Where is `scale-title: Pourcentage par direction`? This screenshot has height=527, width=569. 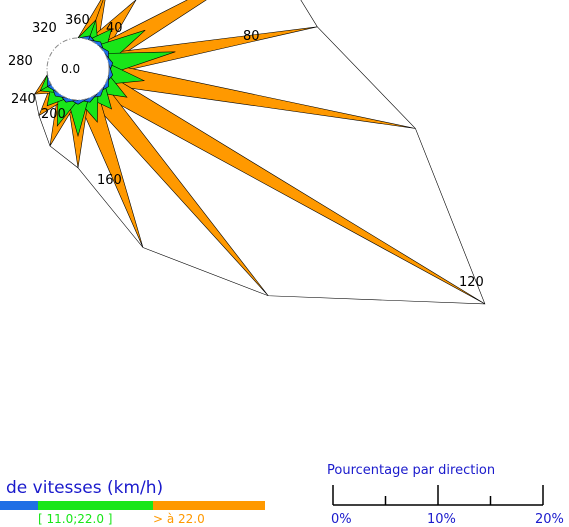 scale-title: Pourcentage par direction is located at coordinates (411, 470).